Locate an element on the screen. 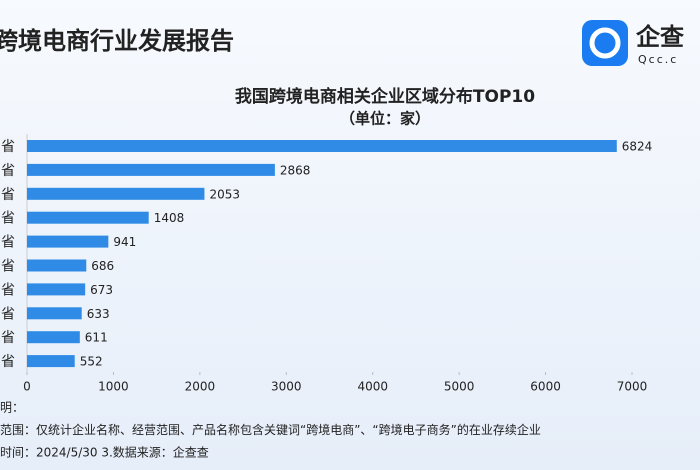  value-label: 941 is located at coordinates (124, 242).